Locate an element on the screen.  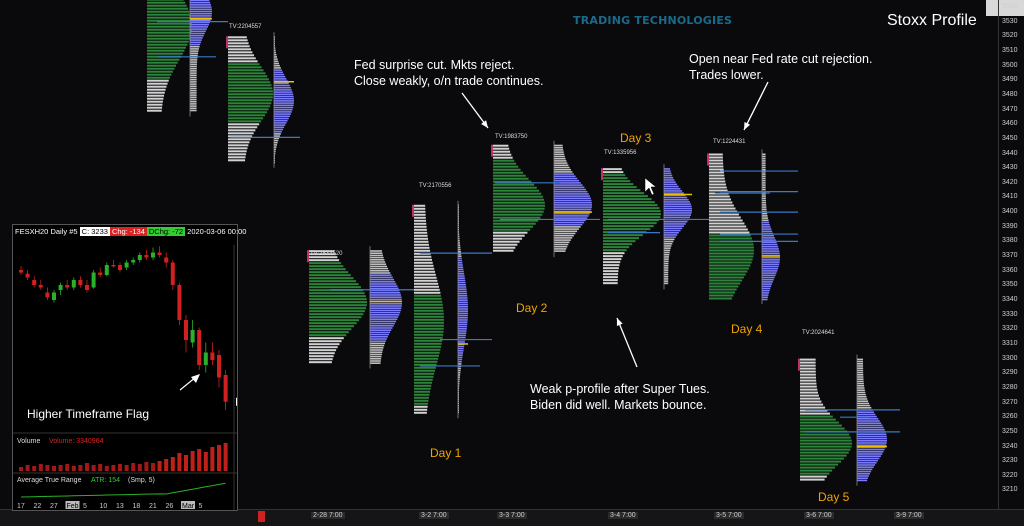
time-marker is located at coordinates (261, 516).